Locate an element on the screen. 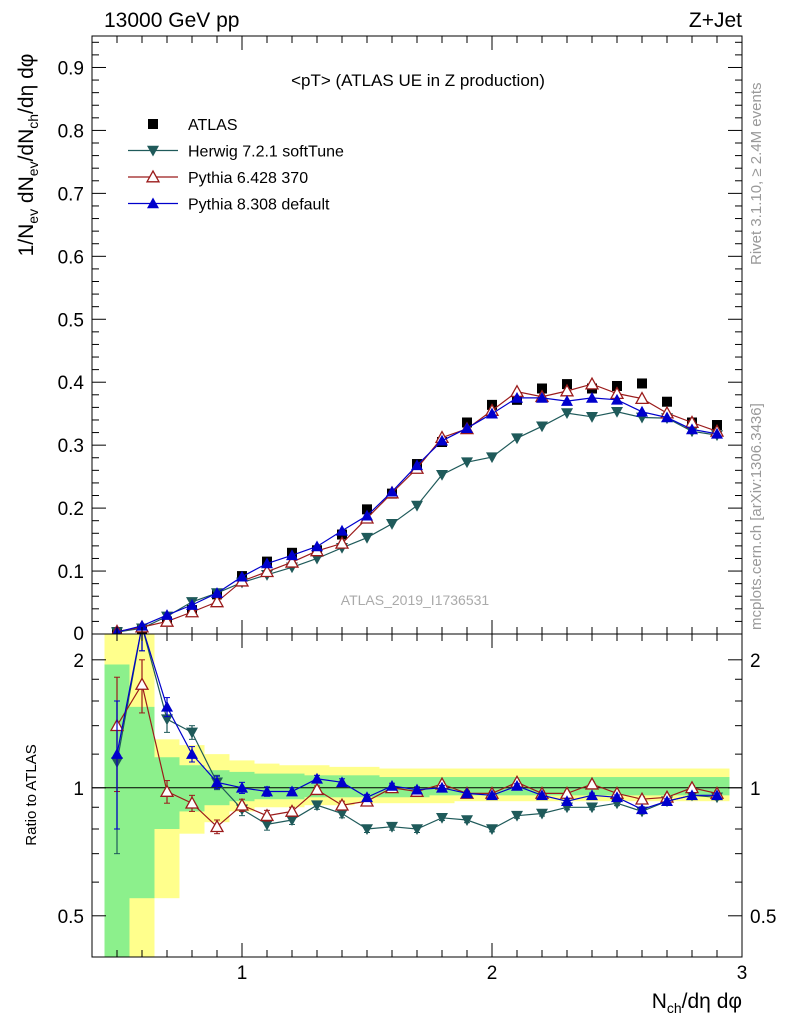 This screenshot has width=786, height=1024. y-tick-label: 0.8 is located at coordinates (71, 131).